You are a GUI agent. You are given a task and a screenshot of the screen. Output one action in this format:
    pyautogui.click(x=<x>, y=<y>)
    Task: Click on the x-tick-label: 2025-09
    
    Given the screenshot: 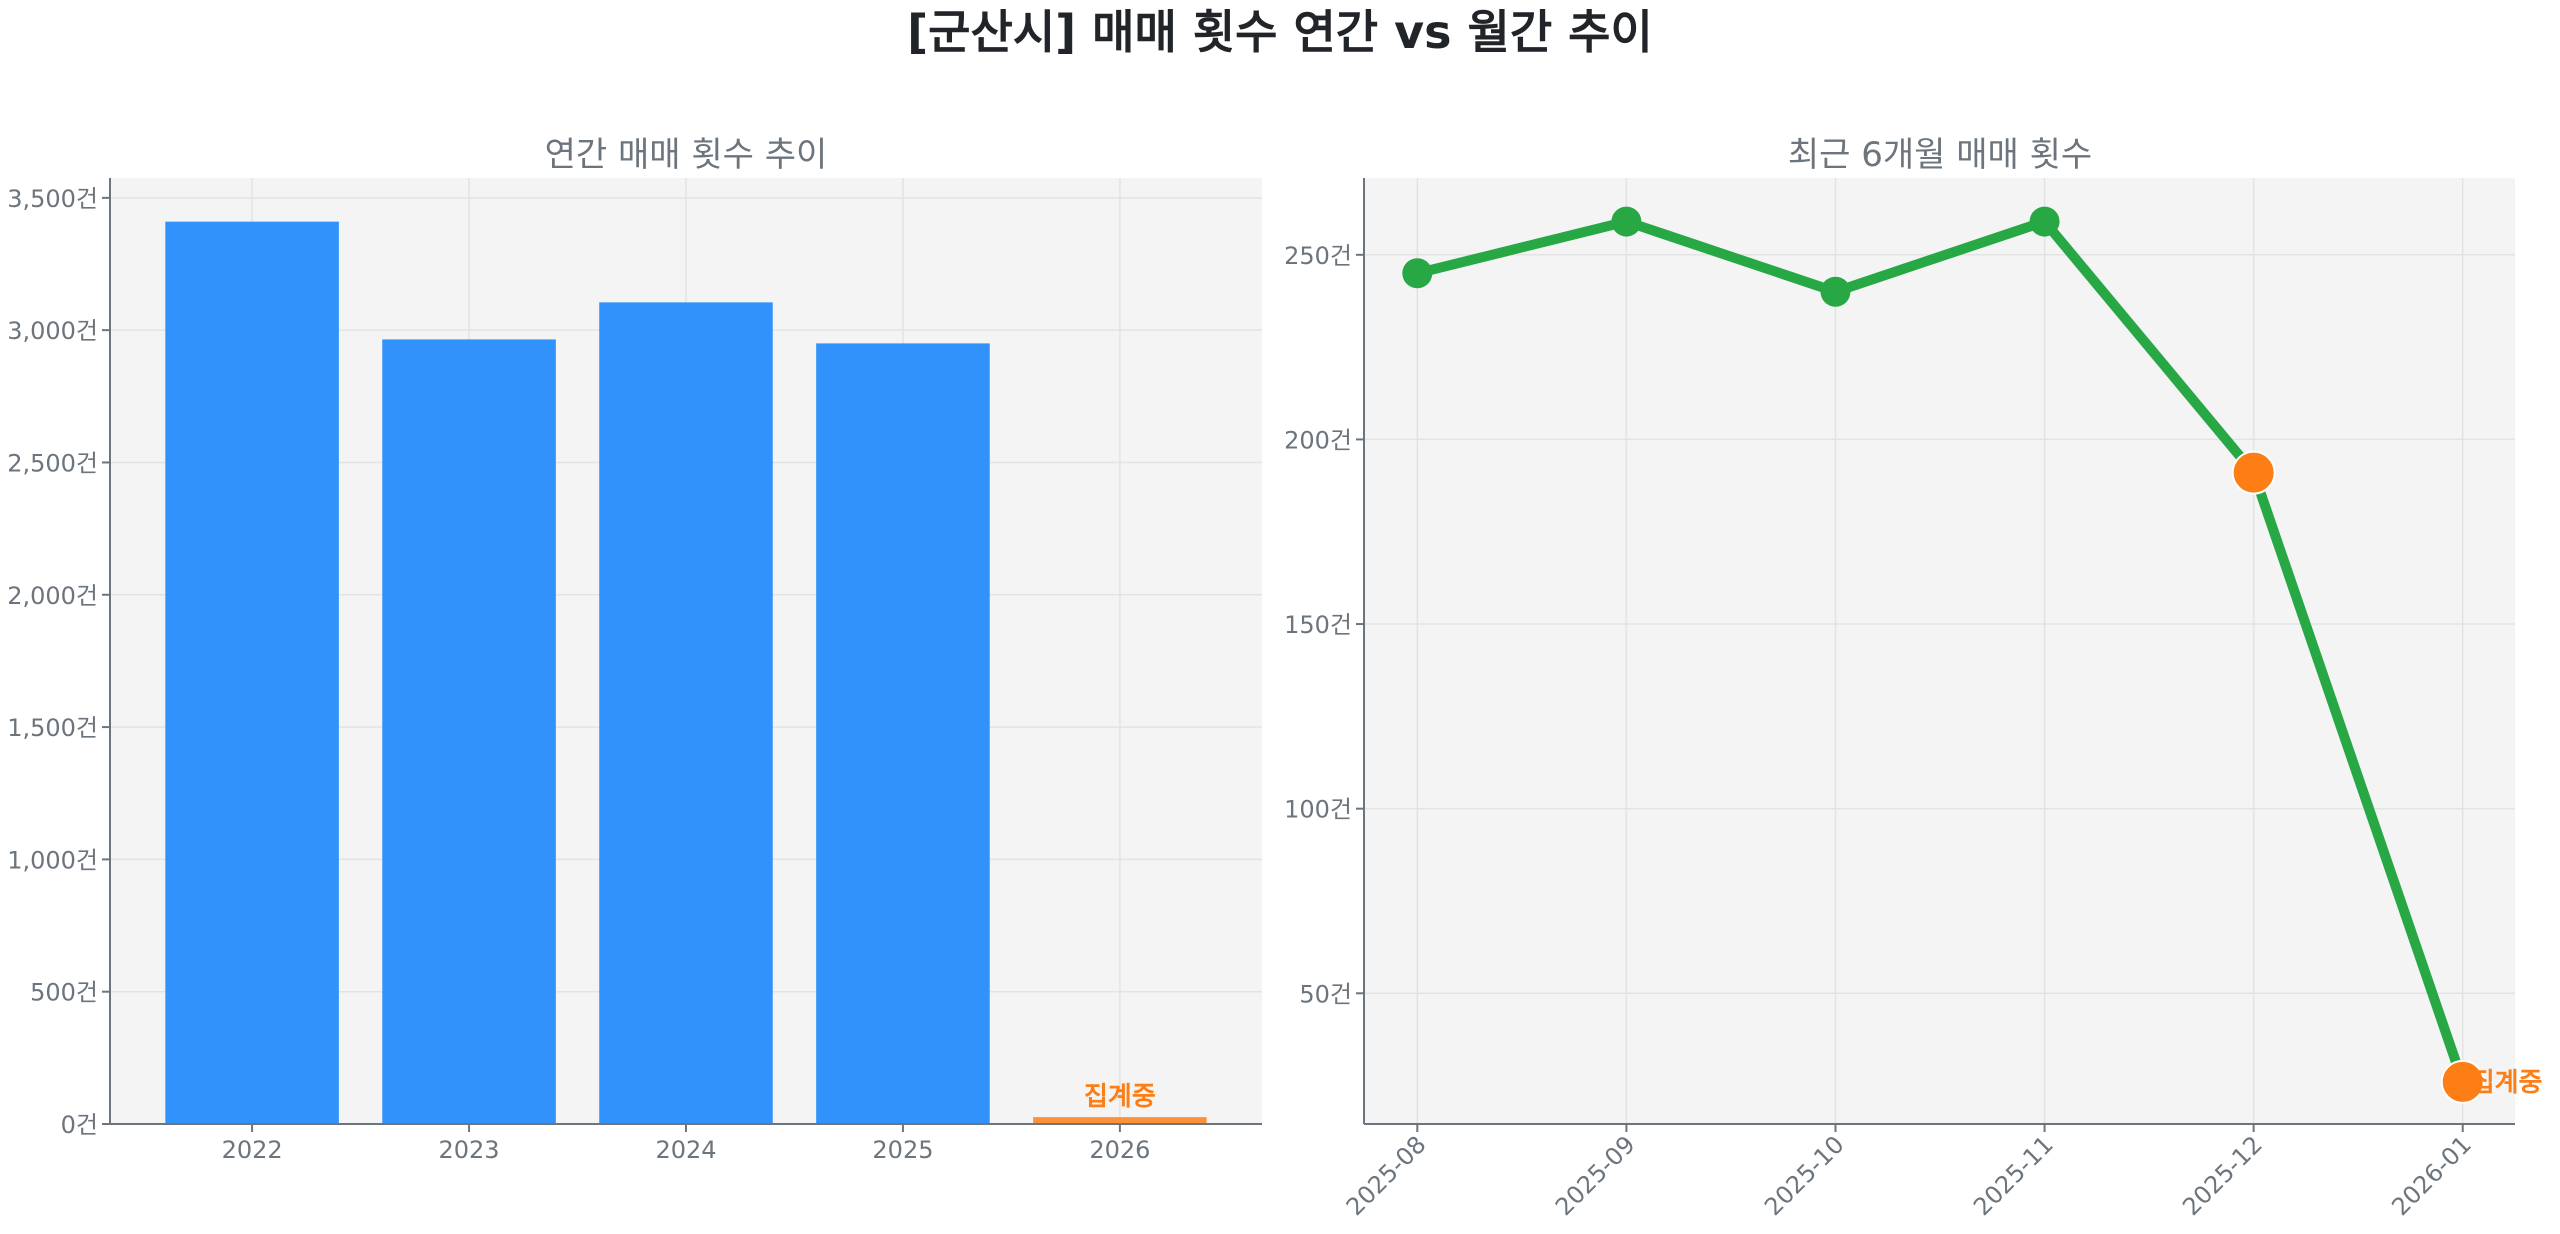 What is the action you would take?
    pyautogui.click(x=1595, y=1175)
    